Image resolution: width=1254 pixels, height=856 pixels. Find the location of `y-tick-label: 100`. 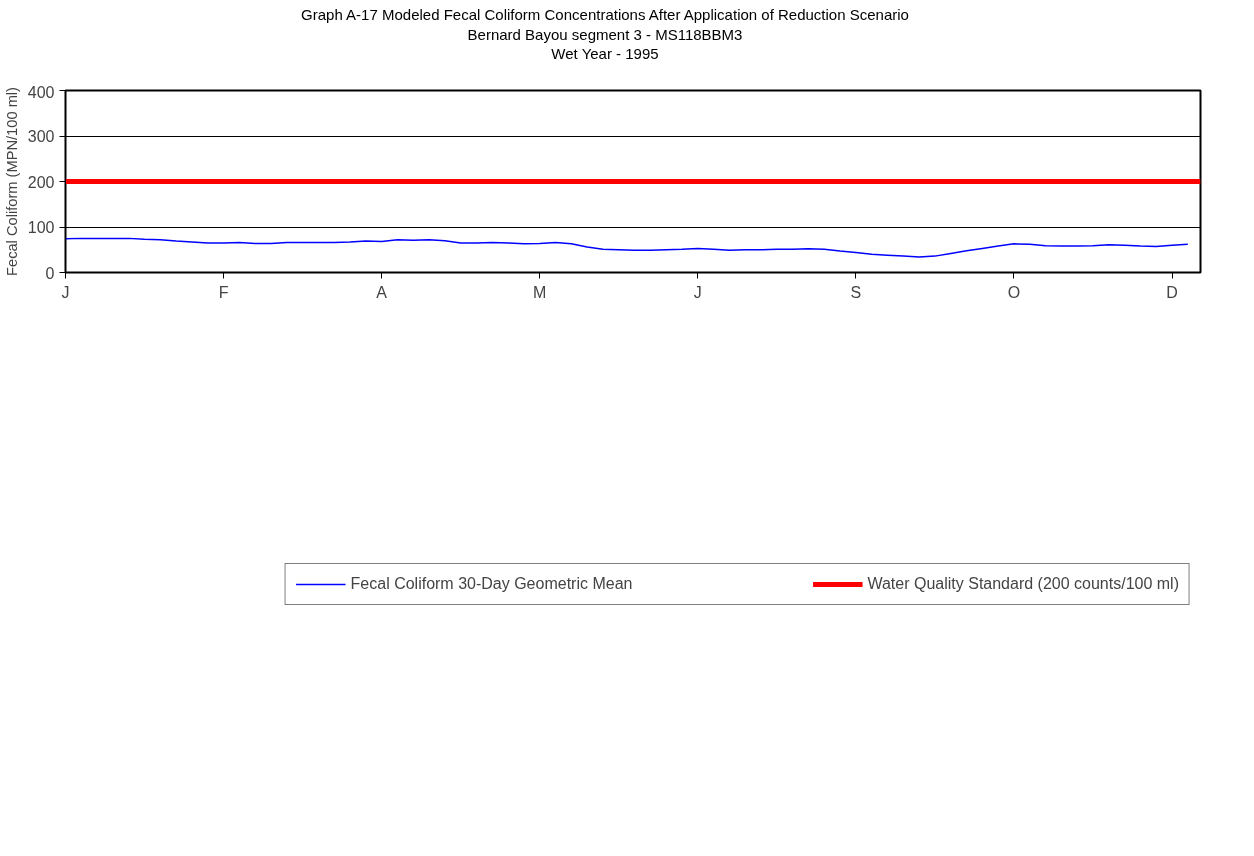

y-tick-label: 100 is located at coordinates (41, 227).